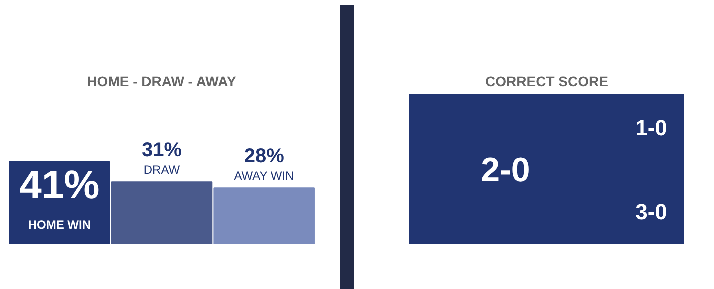 The image size is (714, 289). I want to click on text: CORRECT SCORE, so click(547, 82).